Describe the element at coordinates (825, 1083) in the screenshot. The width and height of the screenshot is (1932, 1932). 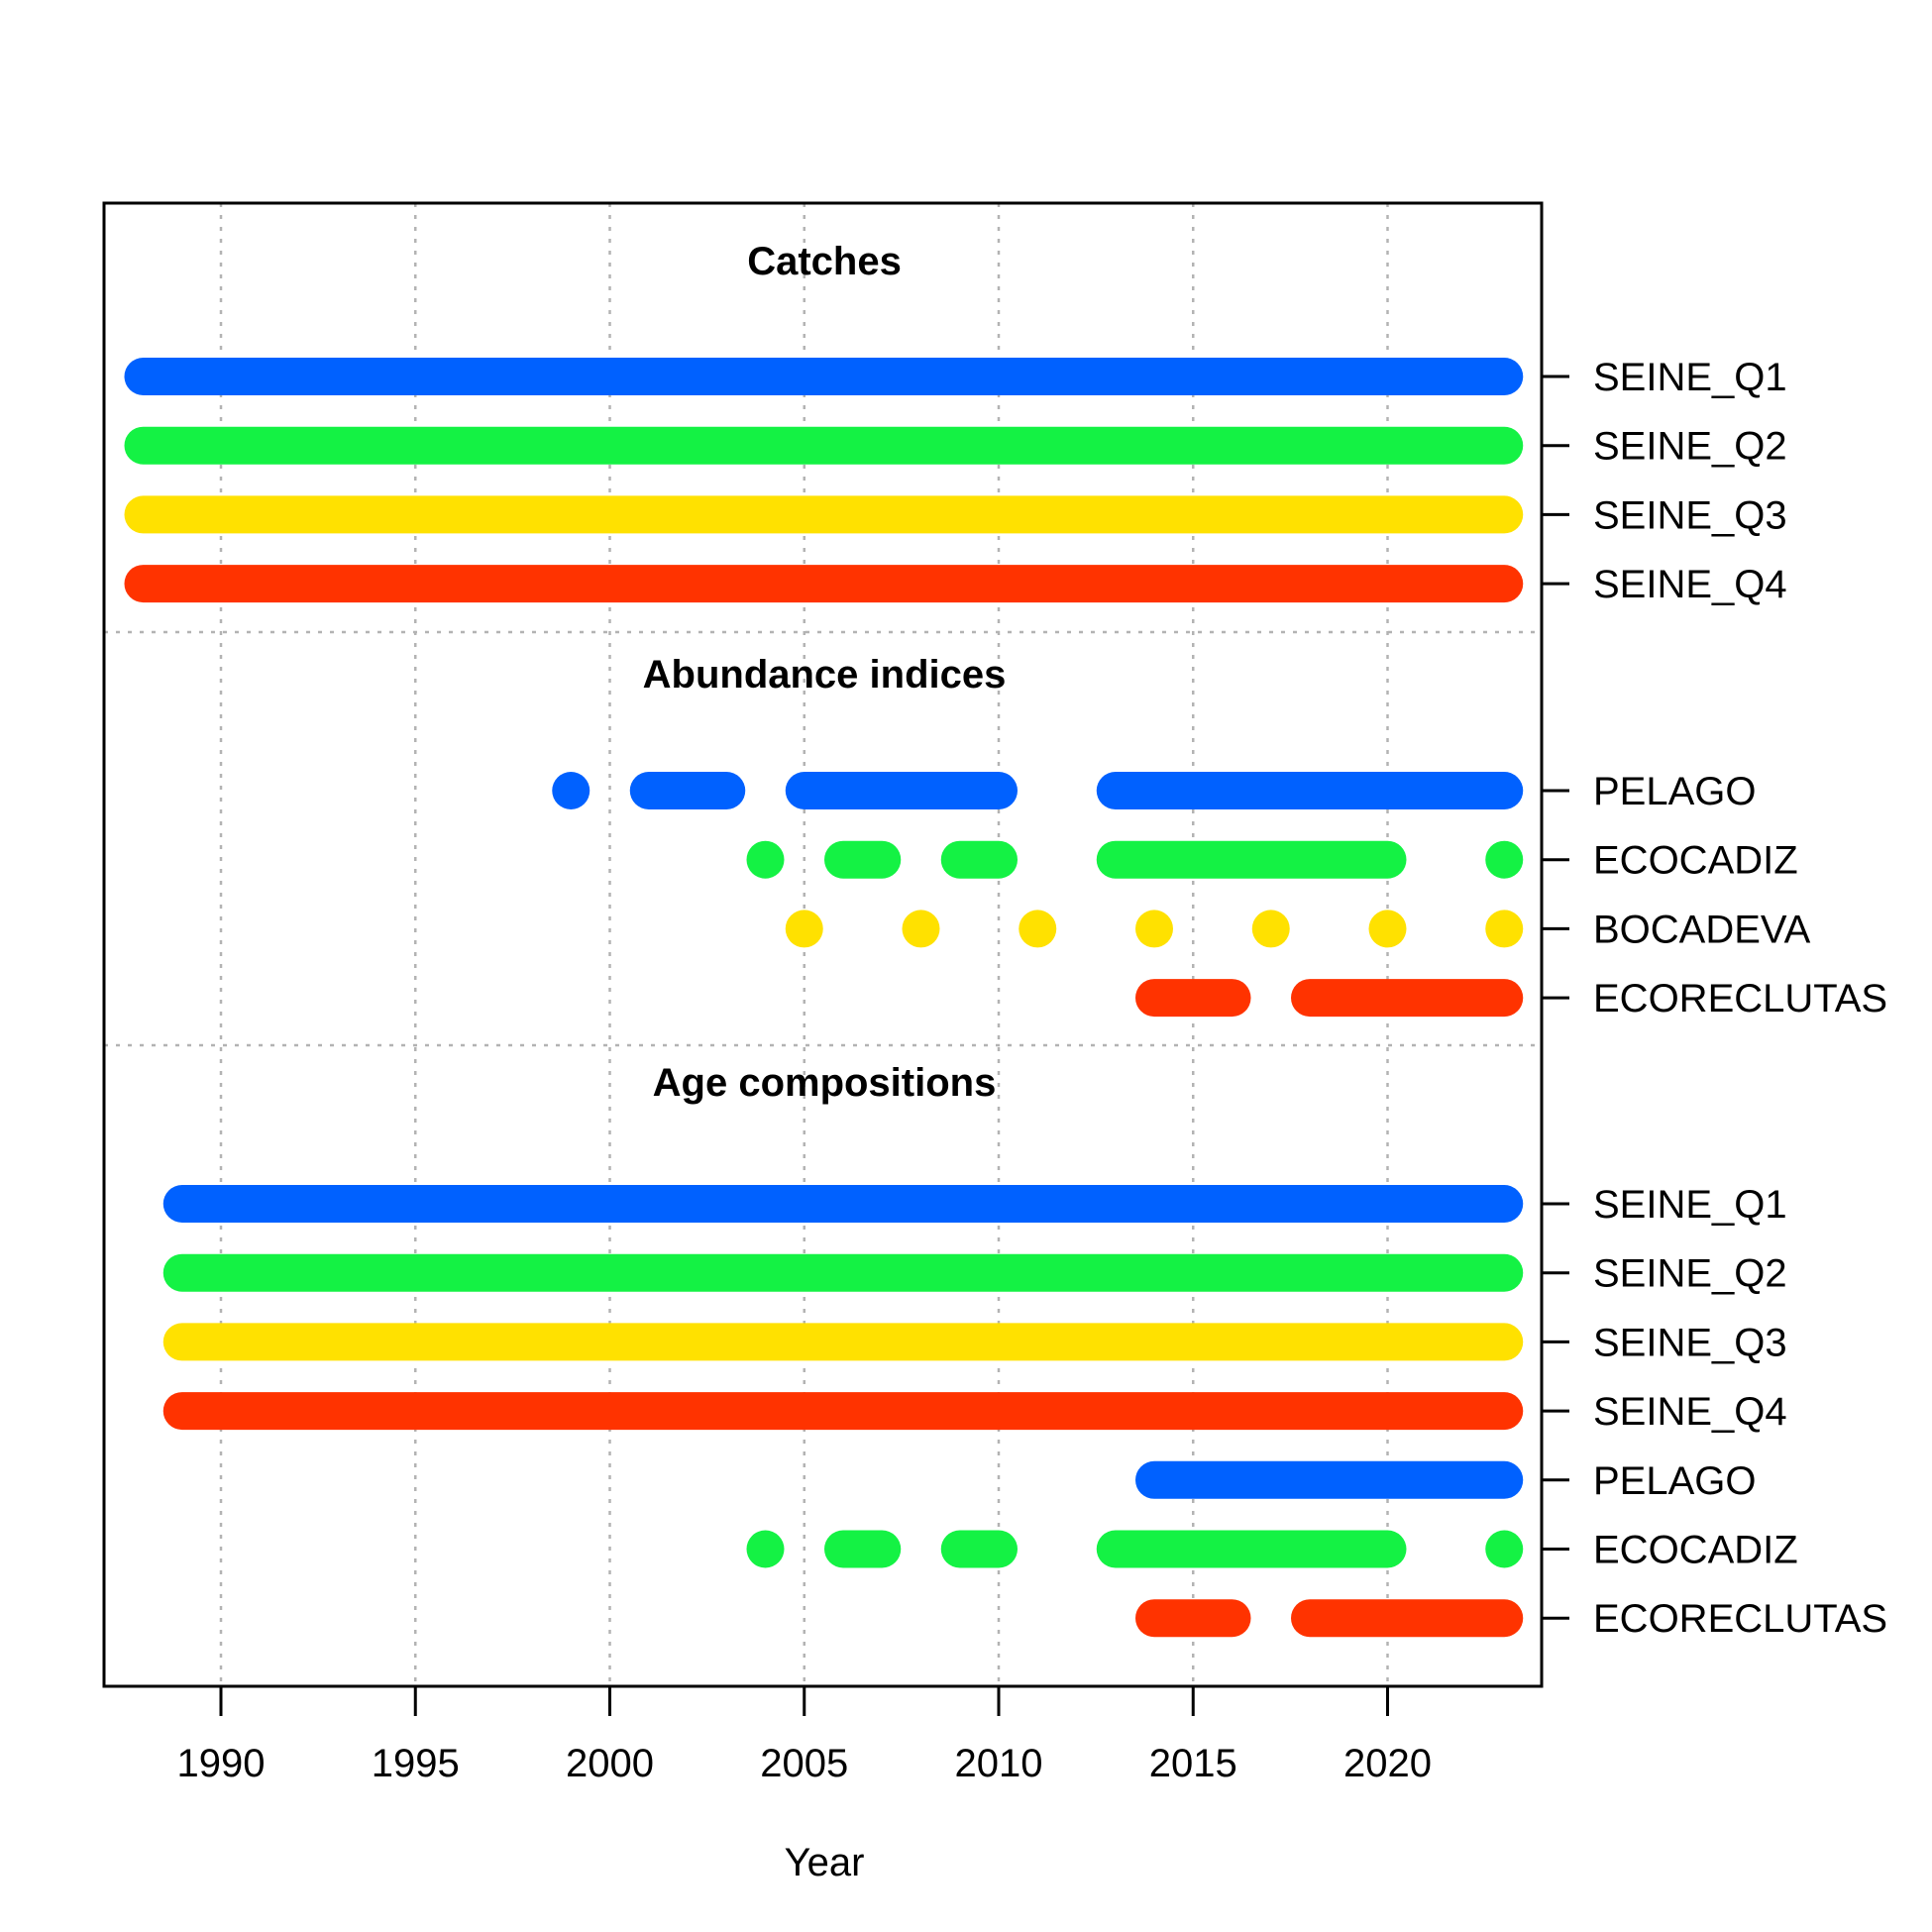
I see `section-title: Age compositions` at that location.